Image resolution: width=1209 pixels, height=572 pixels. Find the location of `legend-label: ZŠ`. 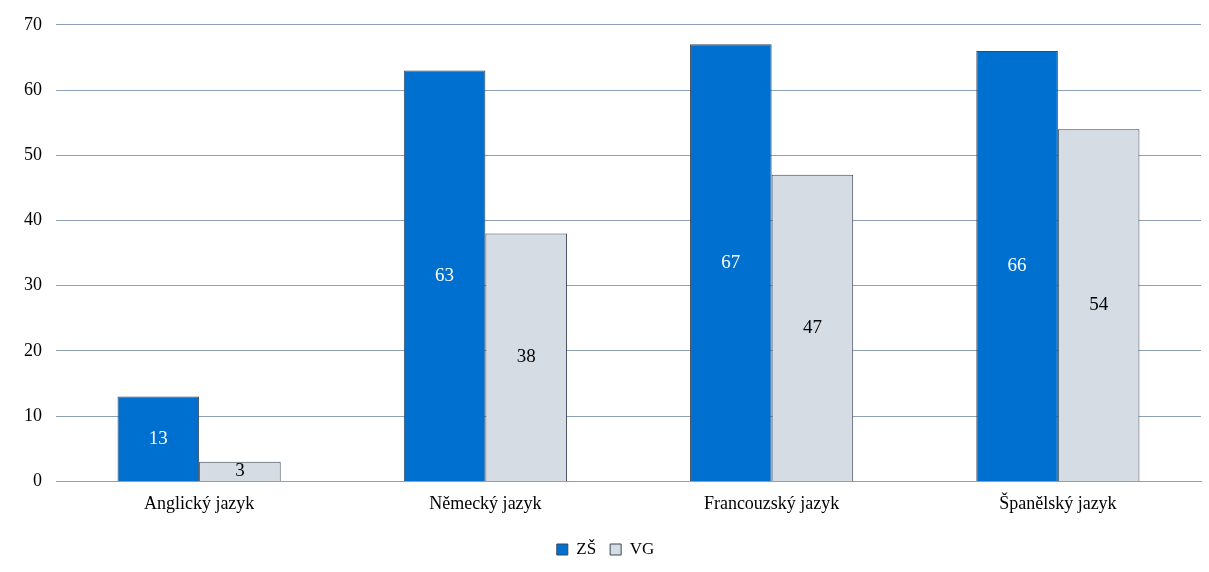

legend-label: ZŠ is located at coordinates (586, 548).